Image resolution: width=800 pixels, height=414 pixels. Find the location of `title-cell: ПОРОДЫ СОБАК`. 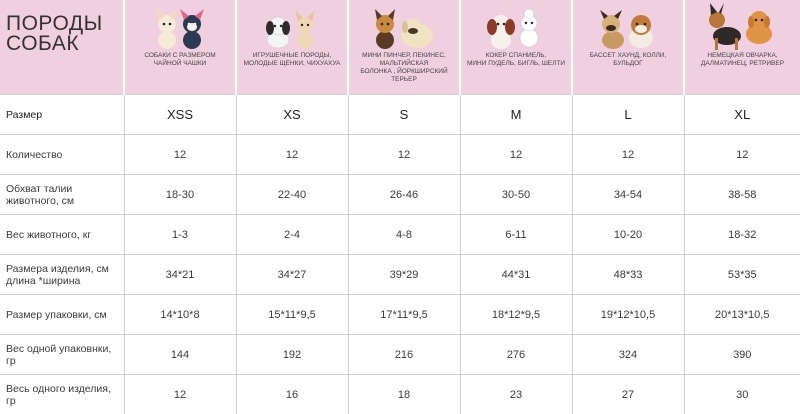

title-cell: ПОРОДЫ СОБАК is located at coordinates (62, 47).